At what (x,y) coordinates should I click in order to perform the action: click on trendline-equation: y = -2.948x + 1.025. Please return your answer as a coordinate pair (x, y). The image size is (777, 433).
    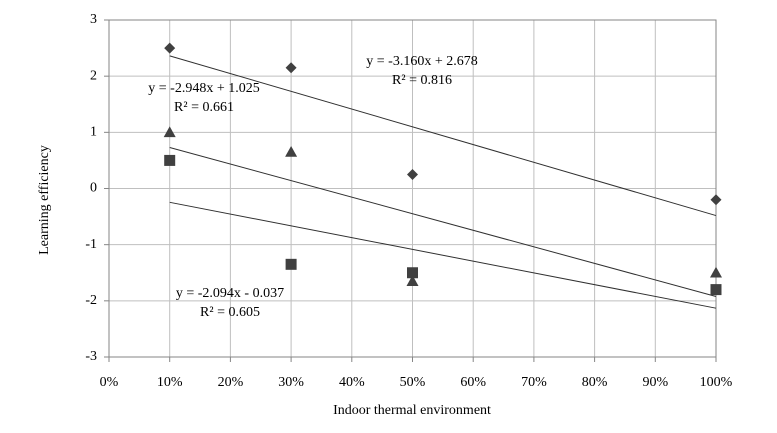
    Looking at the image, I should click on (203, 88).